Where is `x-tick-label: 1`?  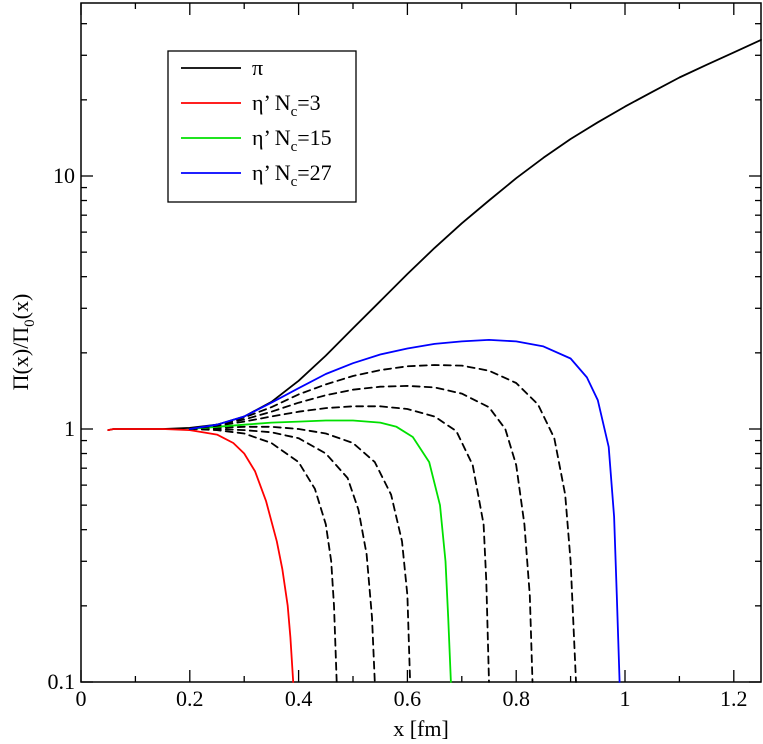 x-tick-label: 1 is located at coordinates (625, 698).